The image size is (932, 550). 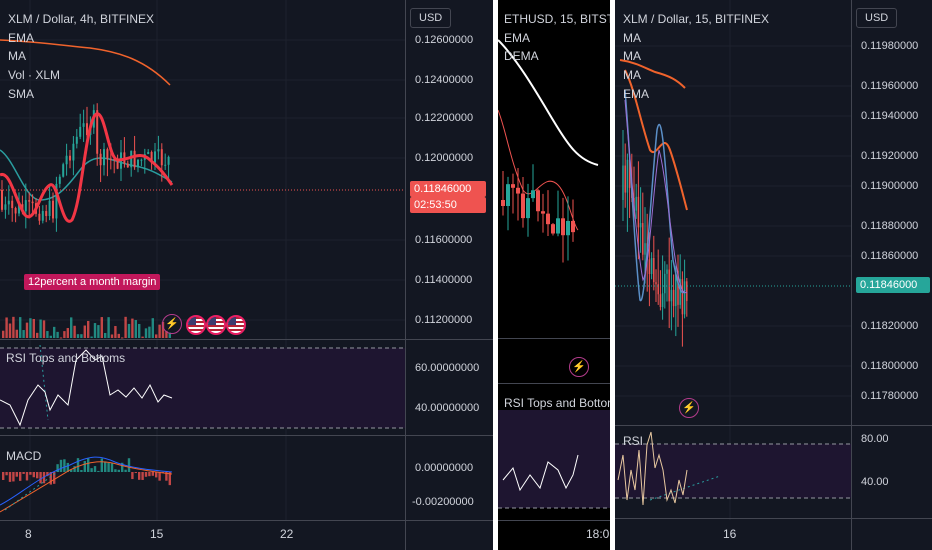 I want to click on macd-signal-line, so click(x=86, y=487).